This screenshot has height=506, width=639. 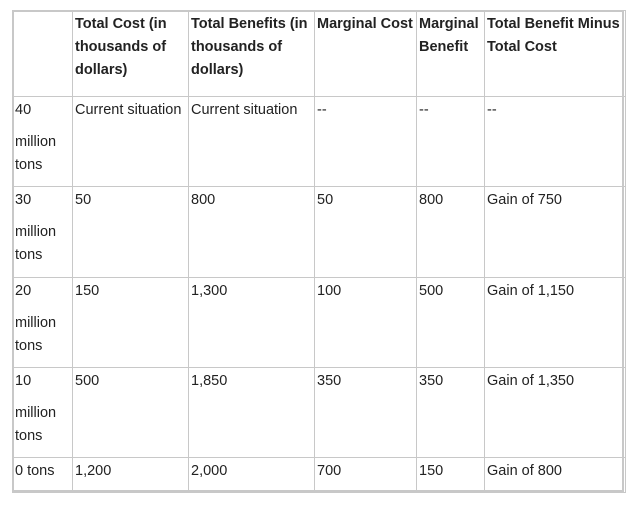 I want to click on net-benefit-cell: Gain of 800, so click(x=555, y=475).